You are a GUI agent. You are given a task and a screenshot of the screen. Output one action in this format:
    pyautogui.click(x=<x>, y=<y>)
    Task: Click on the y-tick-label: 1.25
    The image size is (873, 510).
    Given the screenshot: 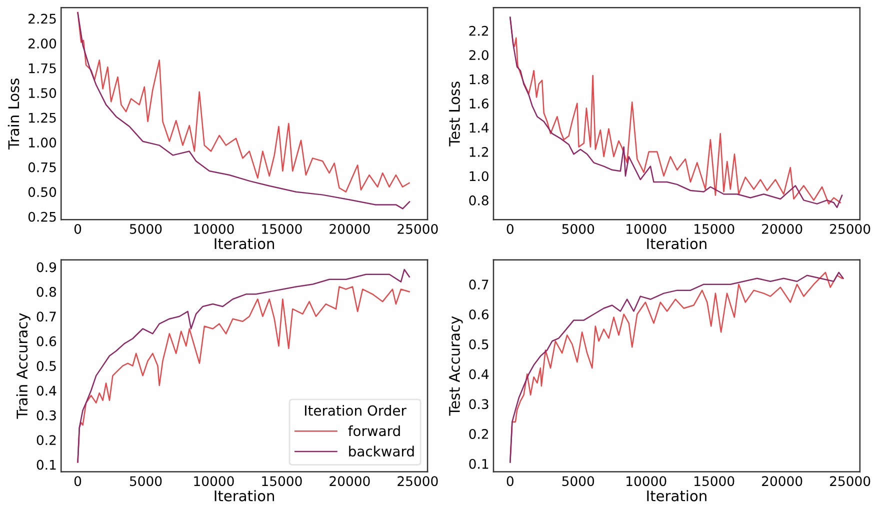 What is the action you would take?
    pyautogui.click(x=42, y=117)
    